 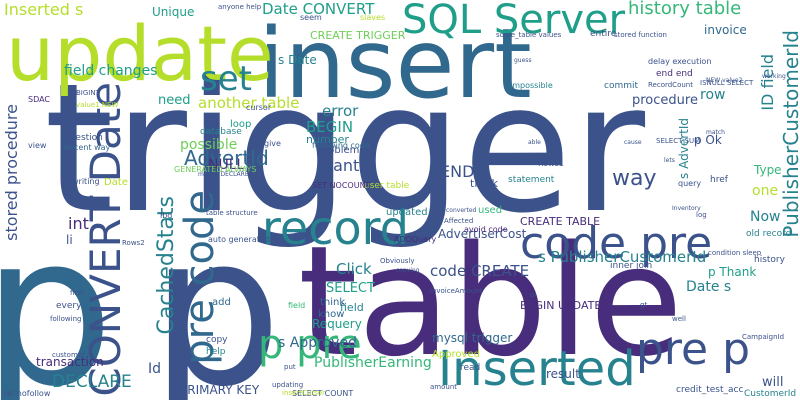 I want to click on word: credit_test_acc, so click(x=710, y=390).